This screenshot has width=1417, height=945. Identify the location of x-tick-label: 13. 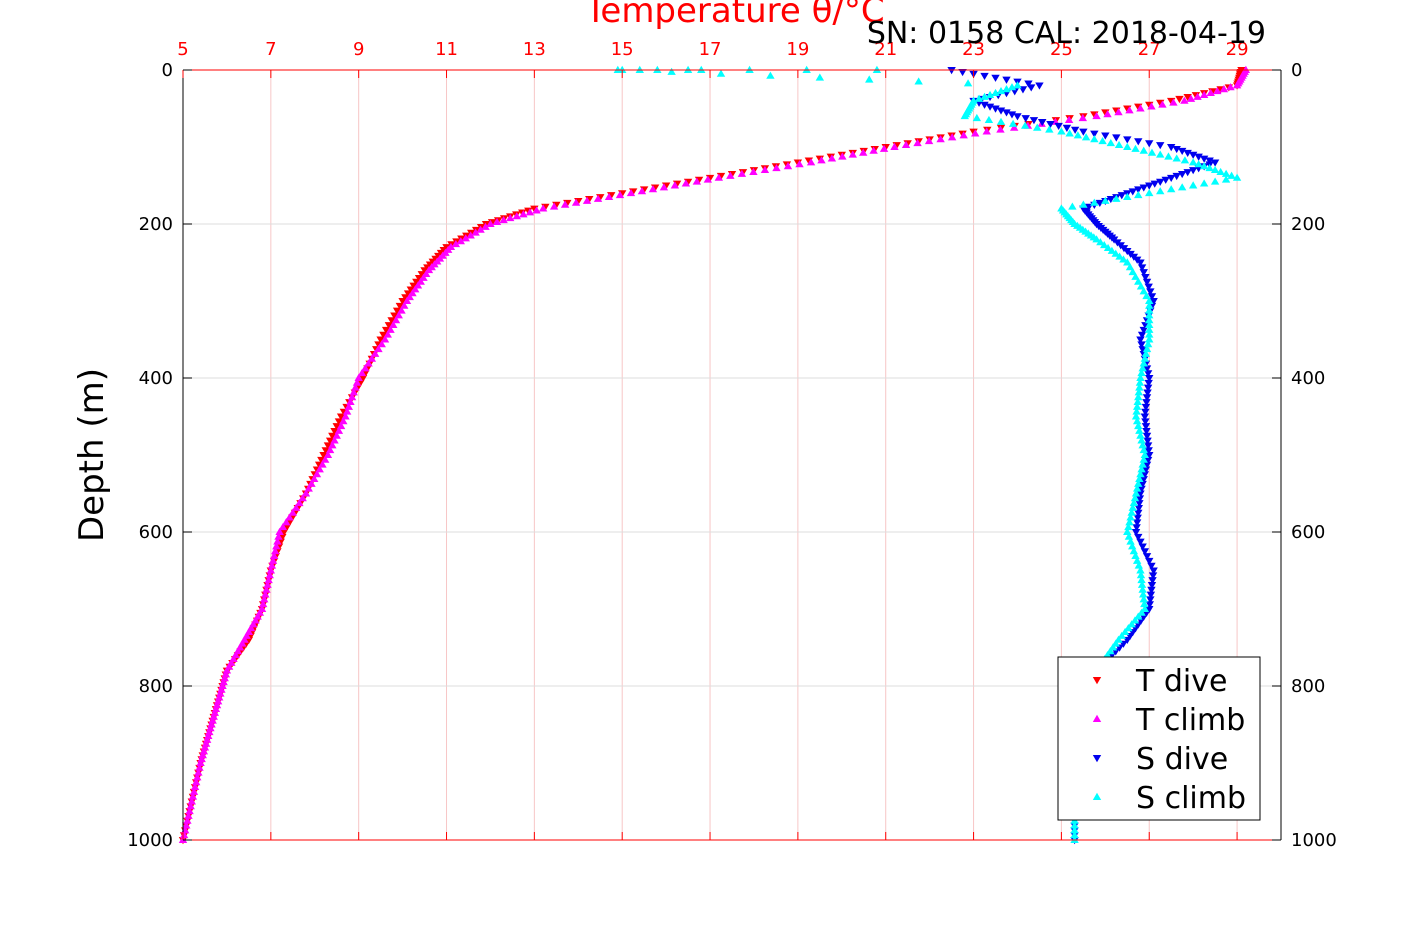
(534, 49).